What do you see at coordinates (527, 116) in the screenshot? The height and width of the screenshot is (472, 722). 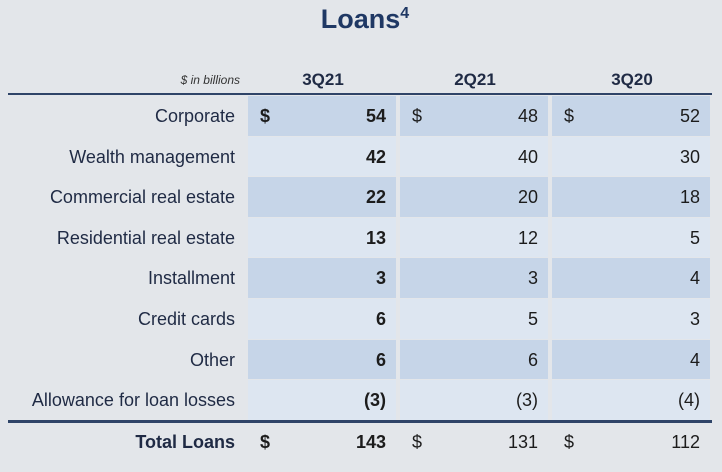 I see `cell-value: 48` at bounding box center [527, 116].